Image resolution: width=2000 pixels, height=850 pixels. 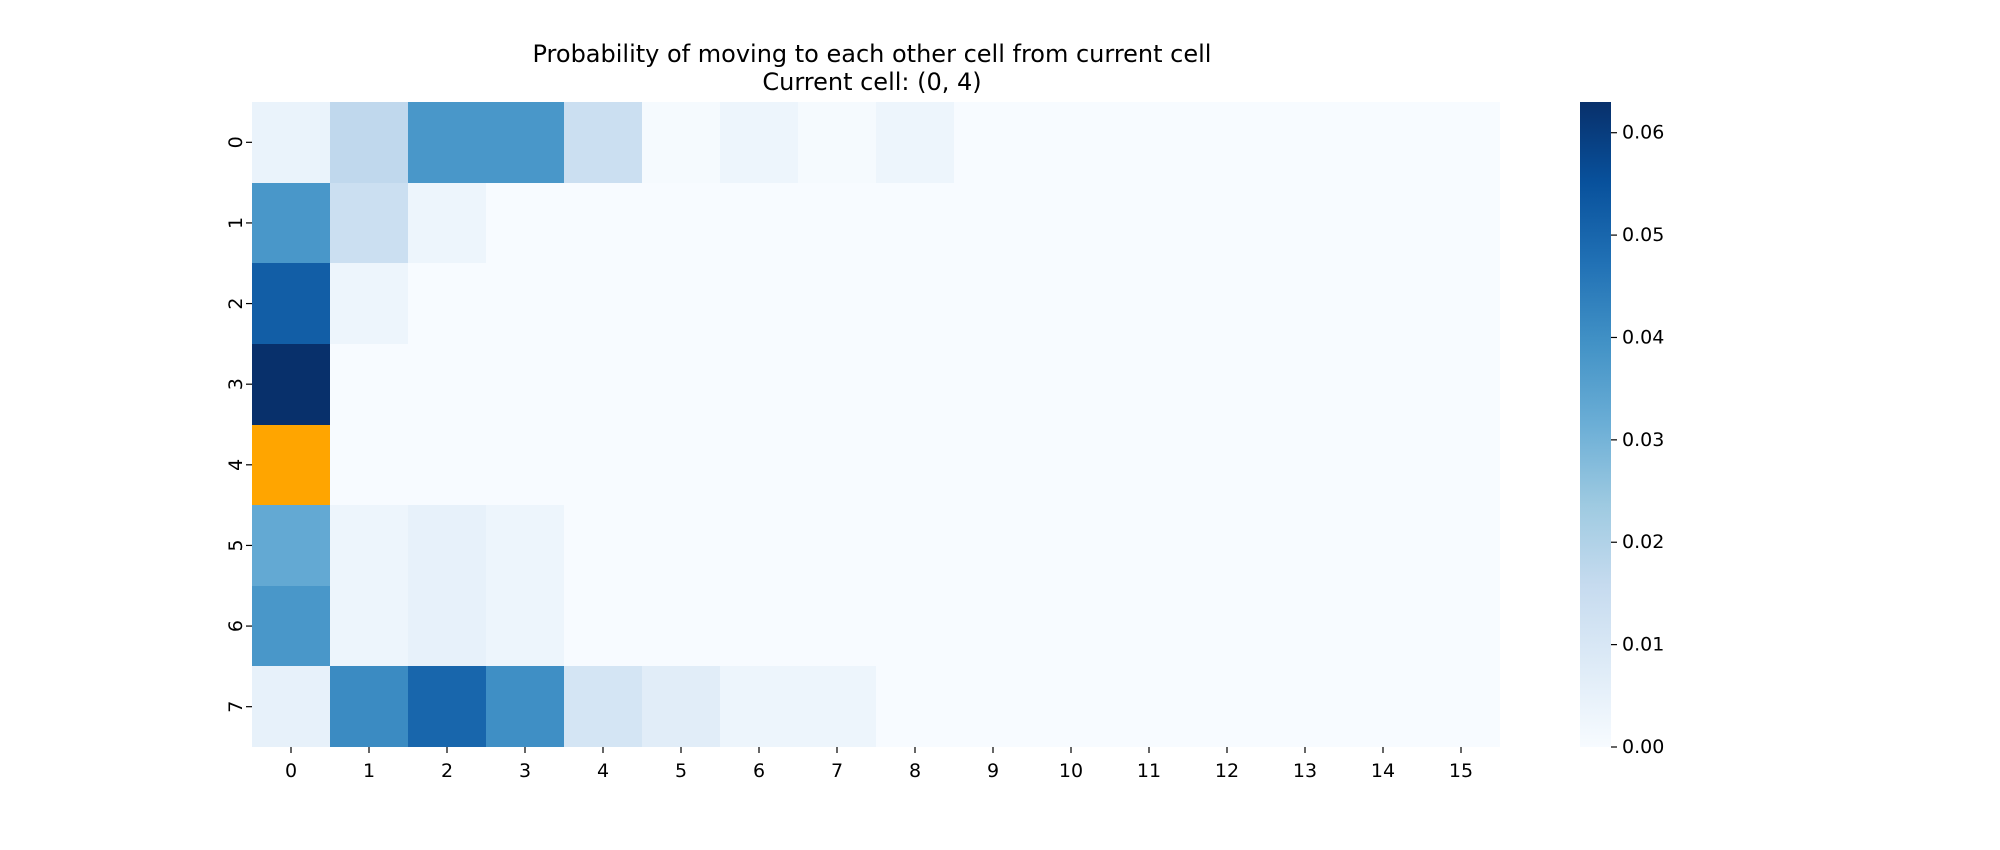 What do you see at coordinates (291, 384) in the screenshot?
I see `heatmap-cell-r3-c0` at bounding box center [291, 384].